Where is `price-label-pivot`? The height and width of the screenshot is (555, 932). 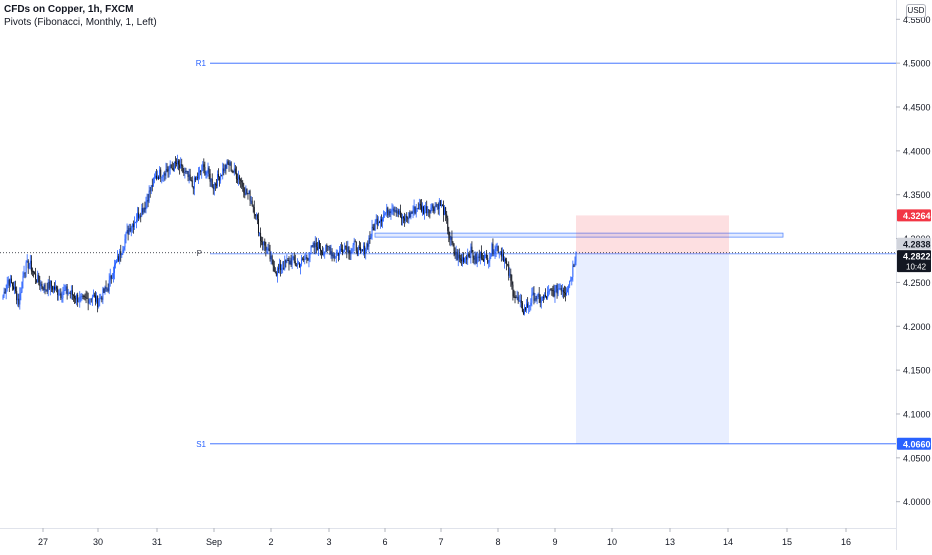
price-label-pivot is located at coordinates (914, 243).